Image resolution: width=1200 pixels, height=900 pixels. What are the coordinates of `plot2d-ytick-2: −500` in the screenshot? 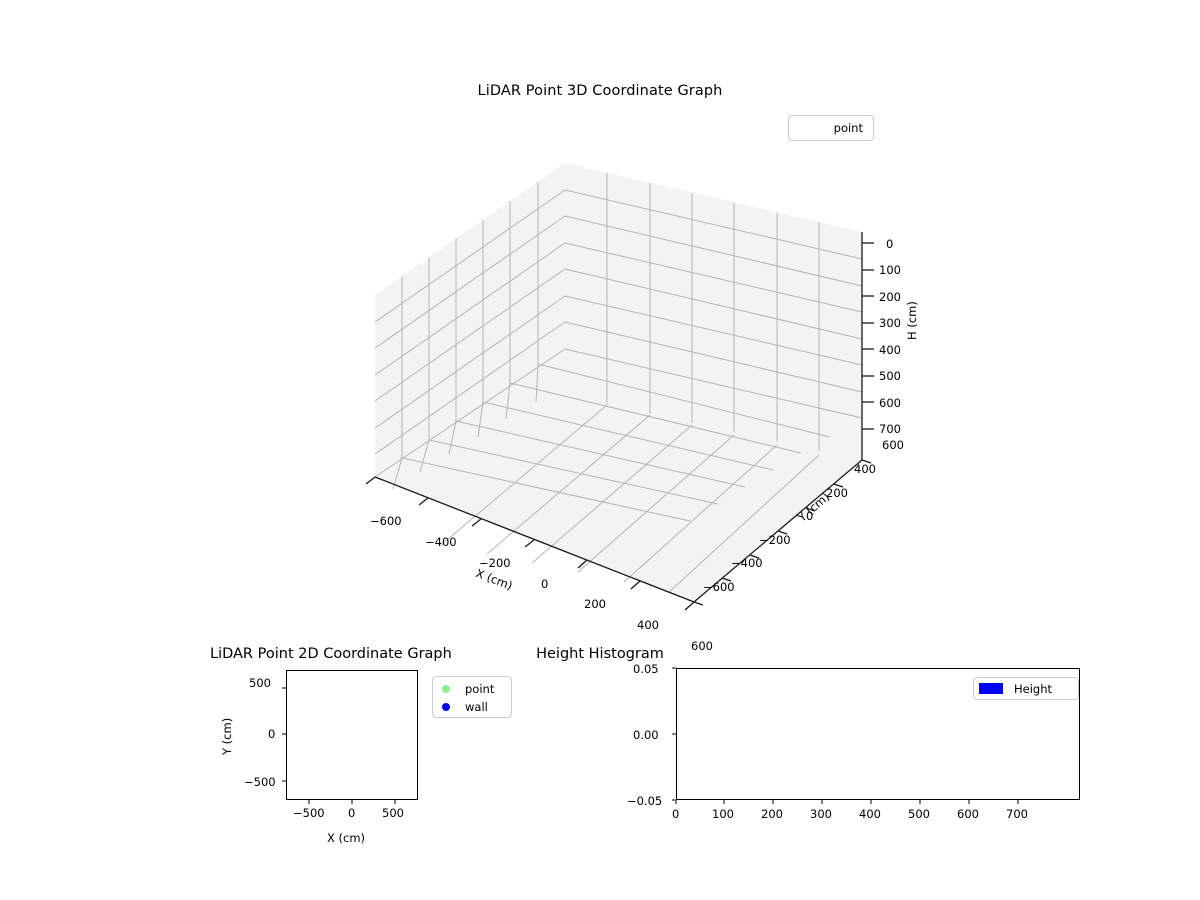 It's located at (260, 782).